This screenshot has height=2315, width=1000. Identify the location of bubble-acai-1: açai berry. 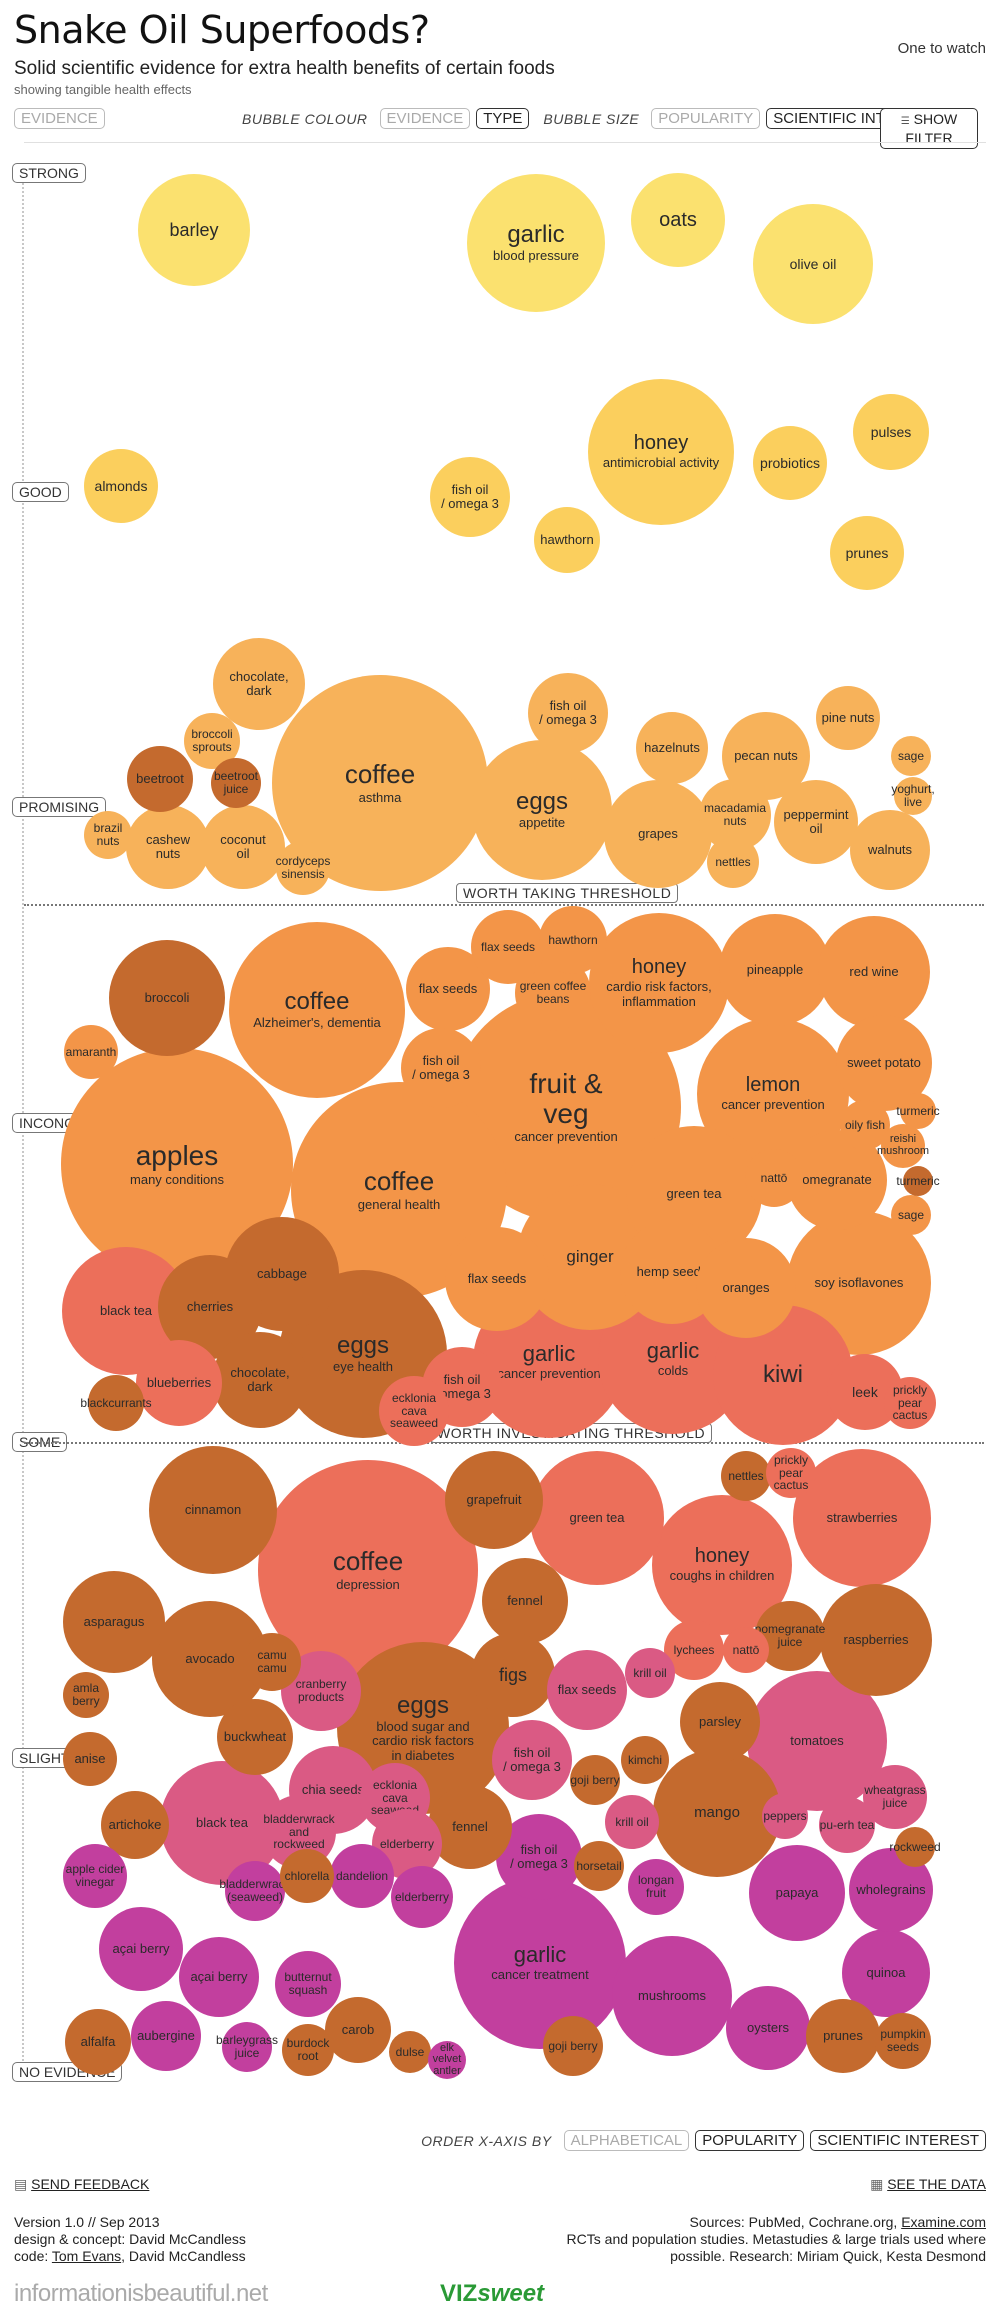
(141, 1949).